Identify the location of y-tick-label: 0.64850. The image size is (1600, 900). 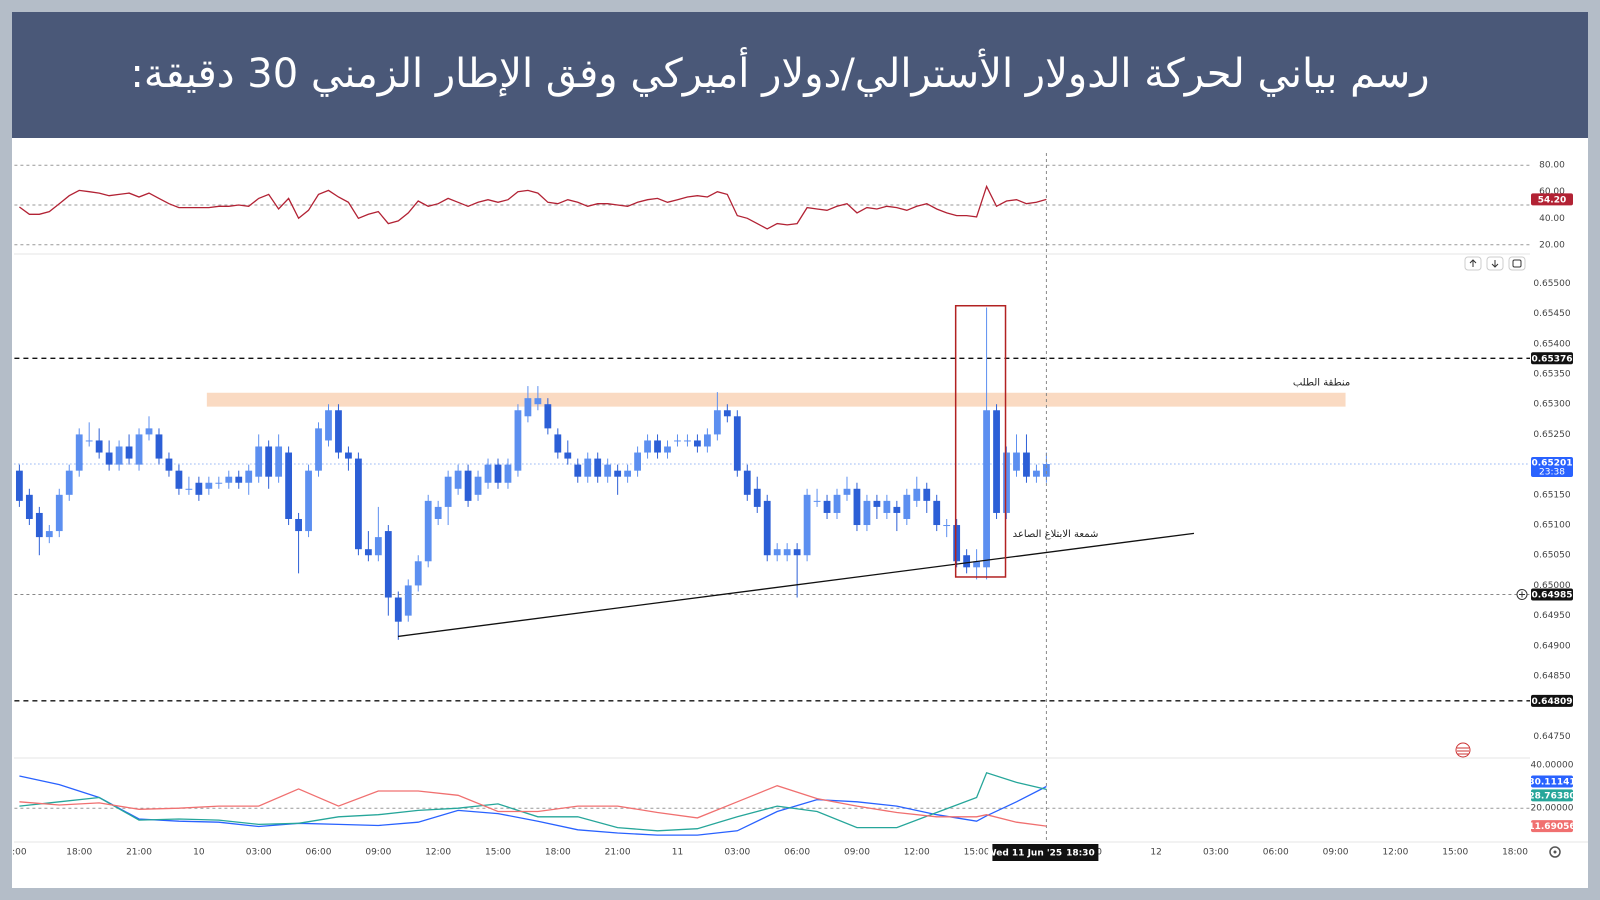
(1551, 677).